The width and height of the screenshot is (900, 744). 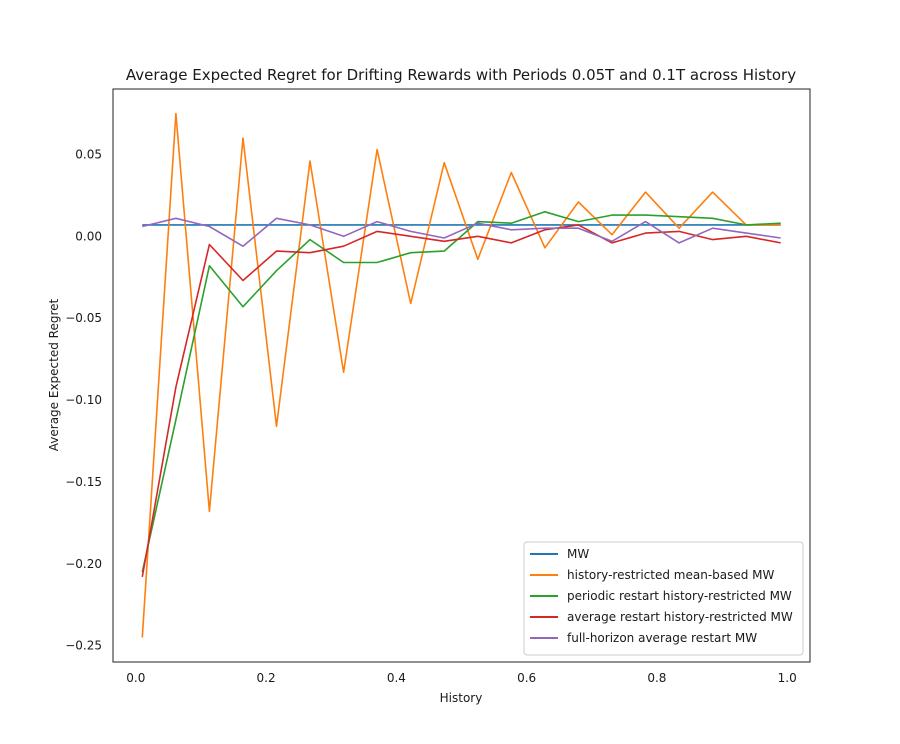 I want to click on x-tick-label: 1.0, so click(x=787, y=678).